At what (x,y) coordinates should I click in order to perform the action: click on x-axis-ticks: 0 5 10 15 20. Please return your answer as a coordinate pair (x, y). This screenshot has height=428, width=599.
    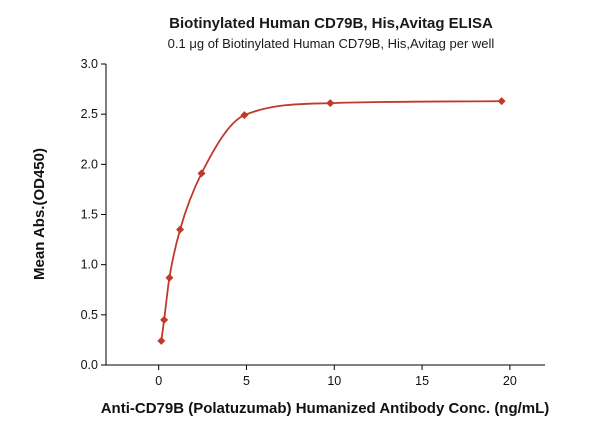
    Looking at the image, I should click on (336, 376).